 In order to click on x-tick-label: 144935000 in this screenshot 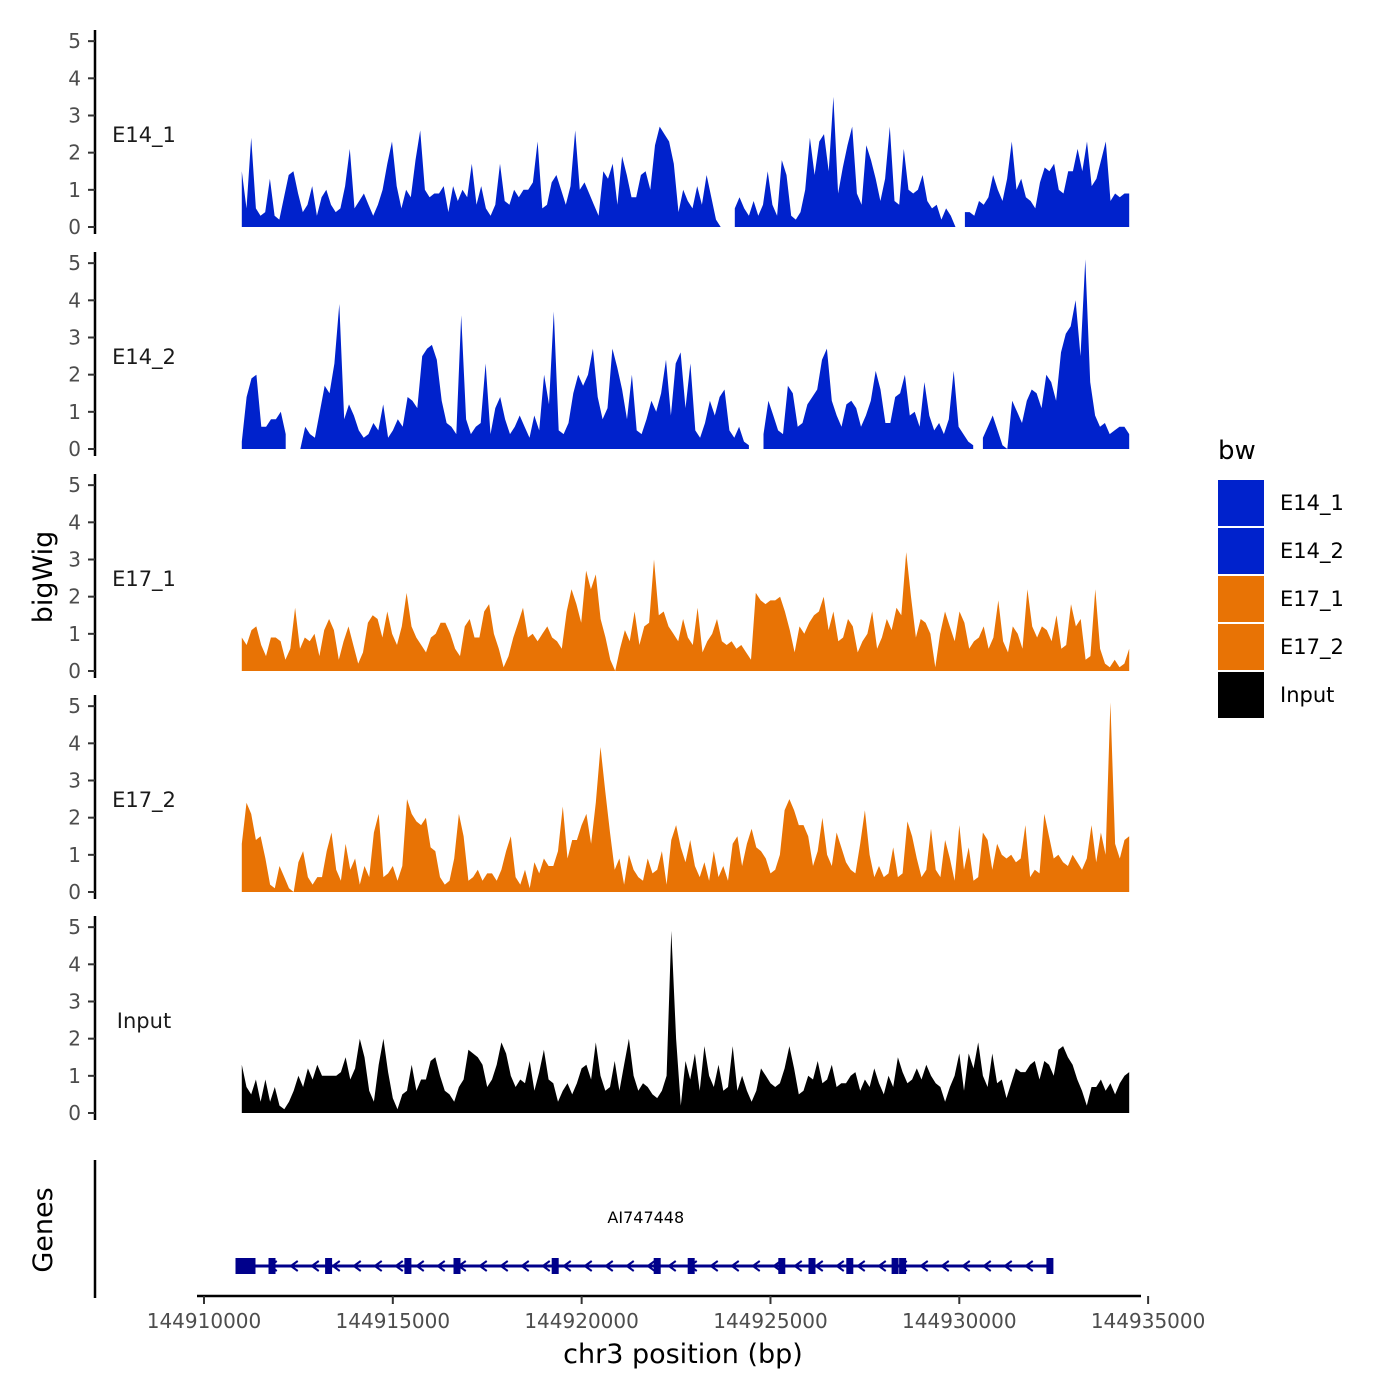, I will do `click(1148, 1321)`.